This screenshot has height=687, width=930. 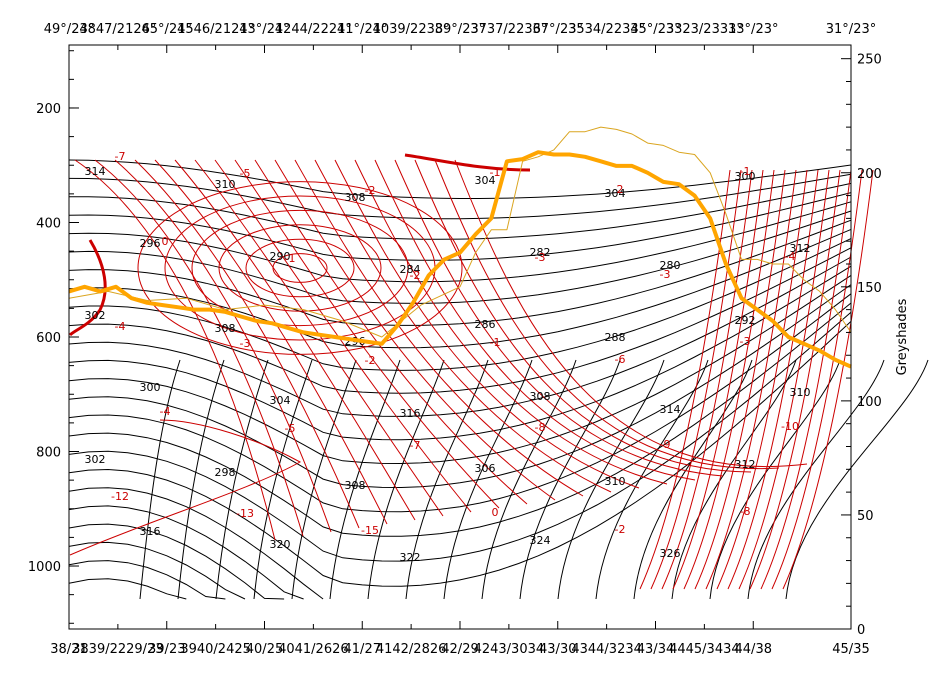 I want to click on red-bold-contour, so click(x=87, y=288).